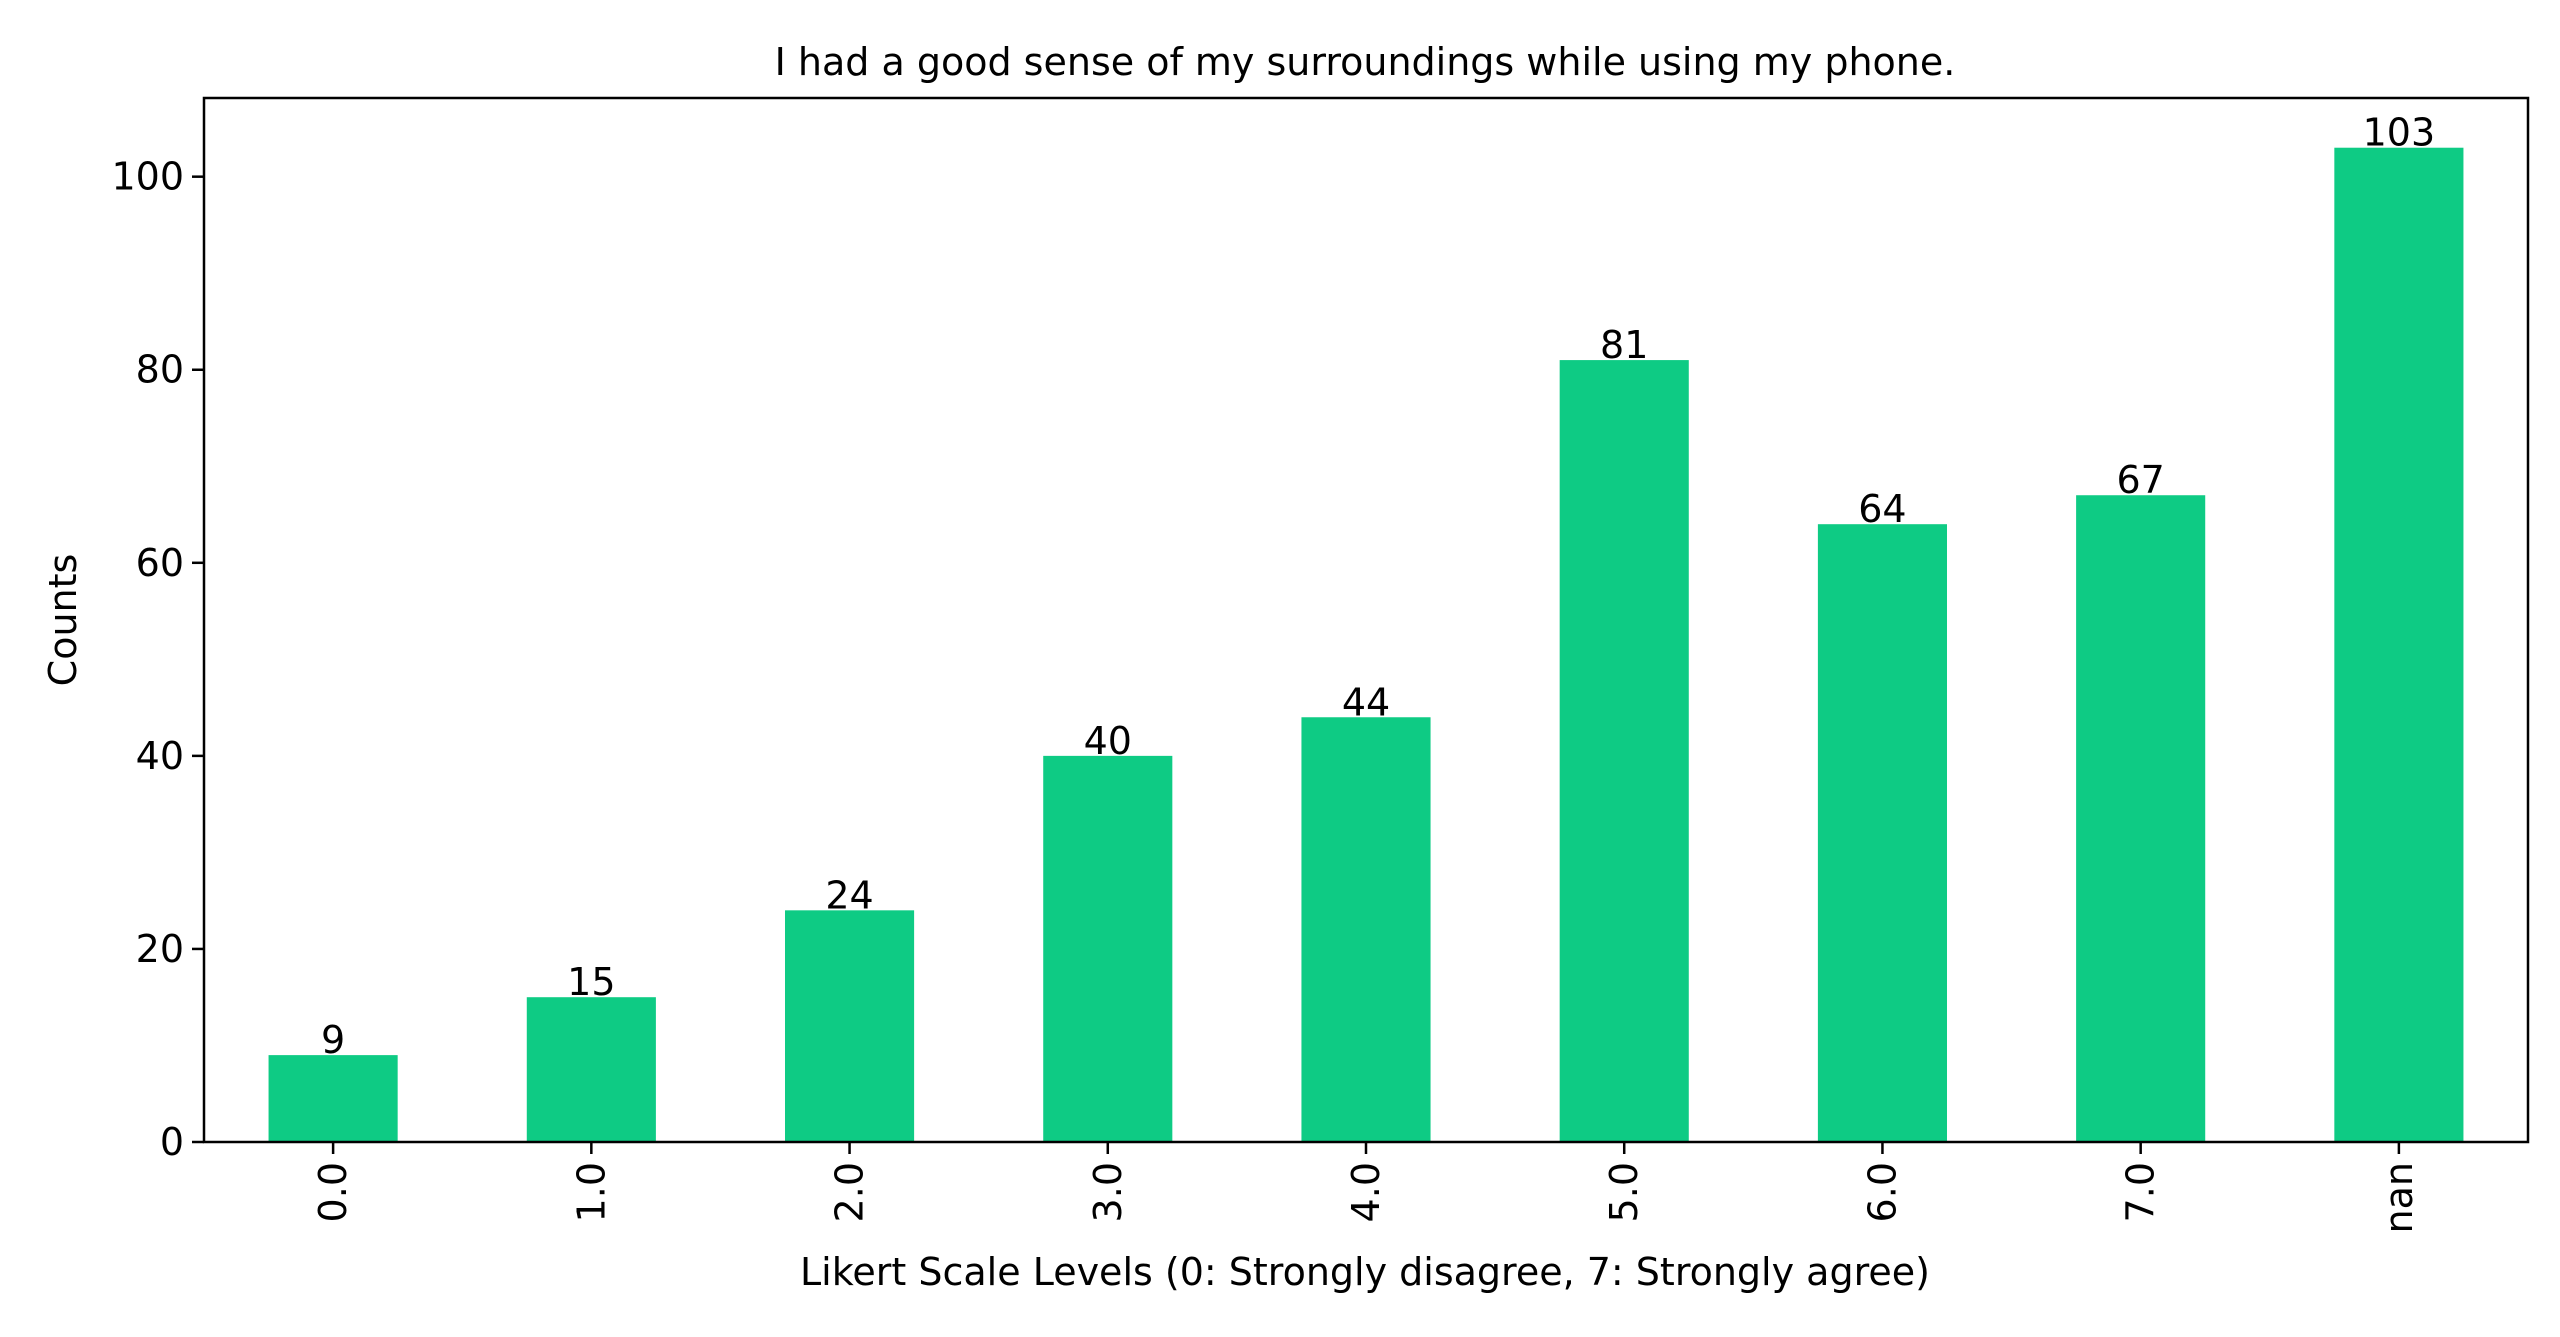  What do you see at coordinates (157, 659) in the screenshot?
I see `y-axis-ticks: 0 20 40 60 80 100` at bounding box center [157, 659].